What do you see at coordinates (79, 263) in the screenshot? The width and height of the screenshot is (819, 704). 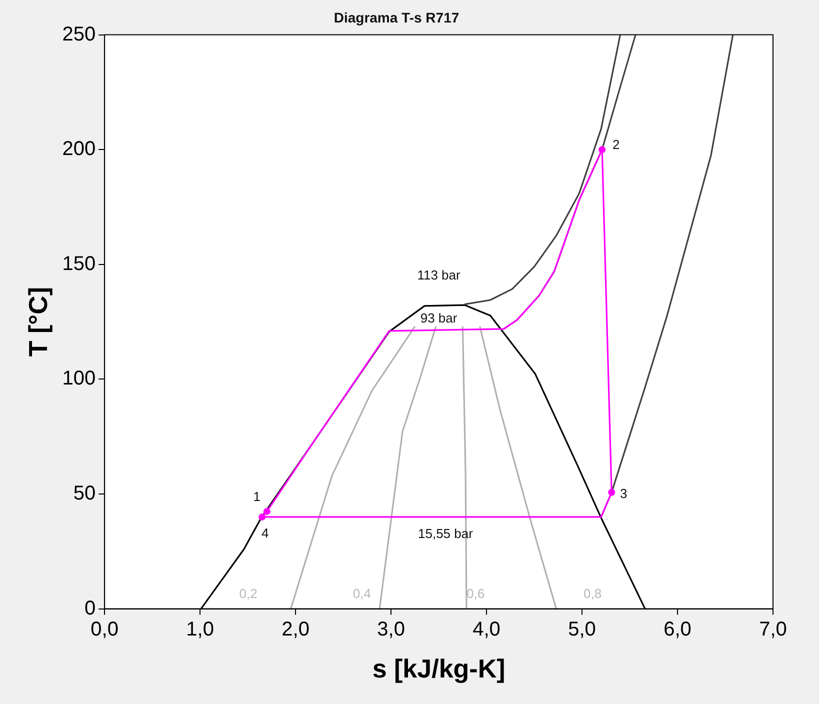 I see `y-tick-label: 150` at bounding box center [79, 263].